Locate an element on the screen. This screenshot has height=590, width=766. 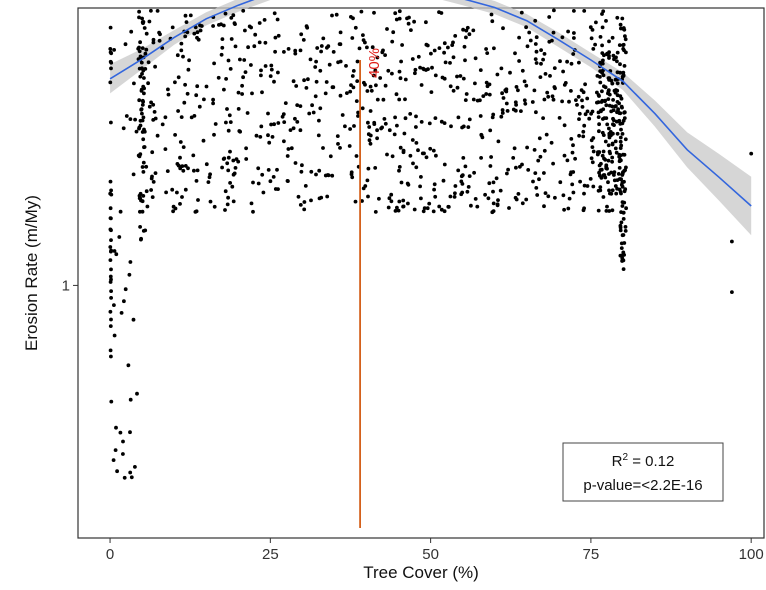
reference-line: 40% is located at coordinates (371, 288).